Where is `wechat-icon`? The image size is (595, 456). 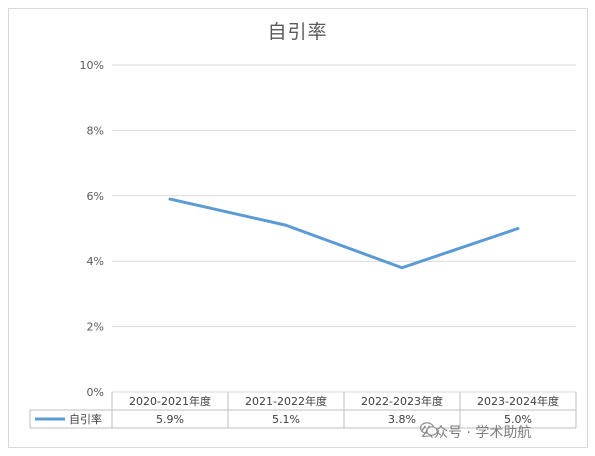 wechat-icon is located at coordinates (429, 429).